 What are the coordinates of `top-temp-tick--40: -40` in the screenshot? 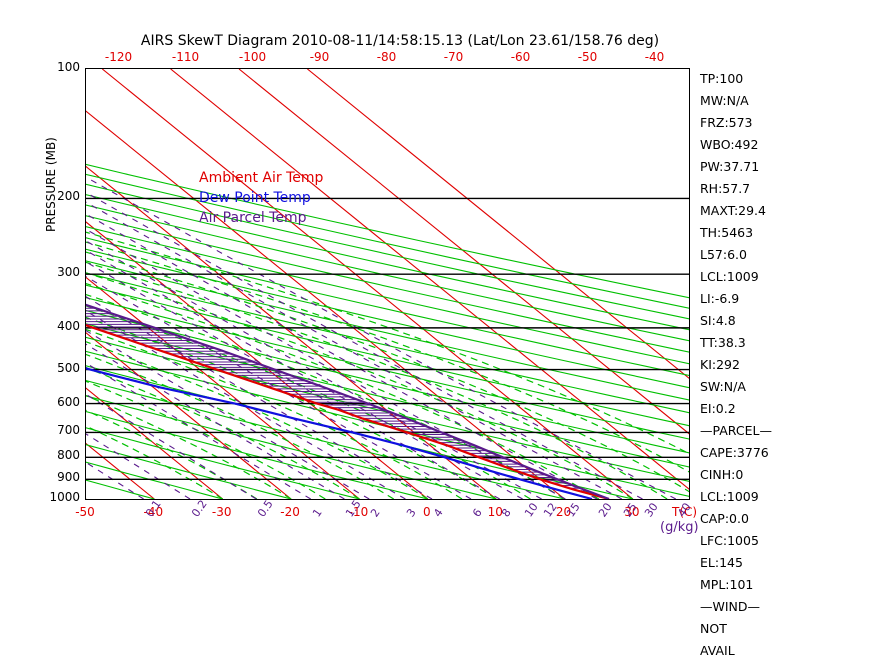 It's located at (654, 57).